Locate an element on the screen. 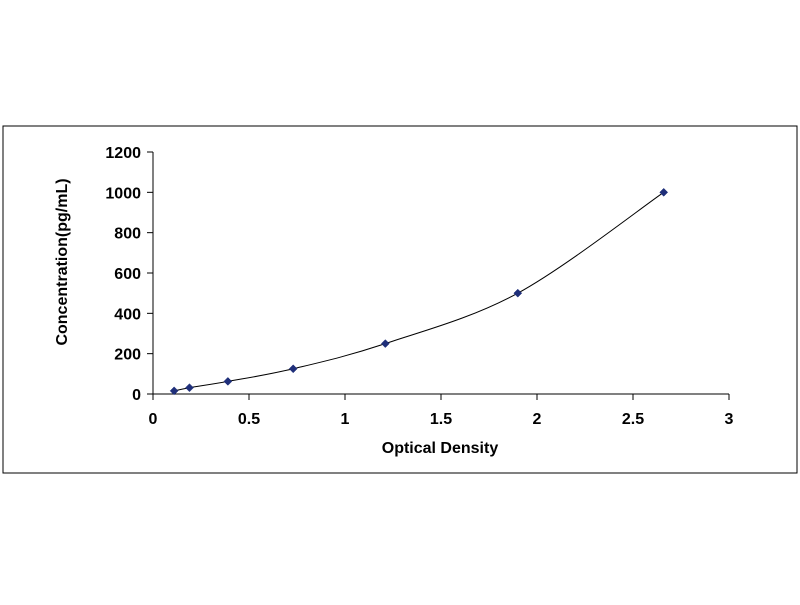 The width and height of the screenshot is (800, 605). x-axis-title: Optical Density is located at coordinates (440, 448).